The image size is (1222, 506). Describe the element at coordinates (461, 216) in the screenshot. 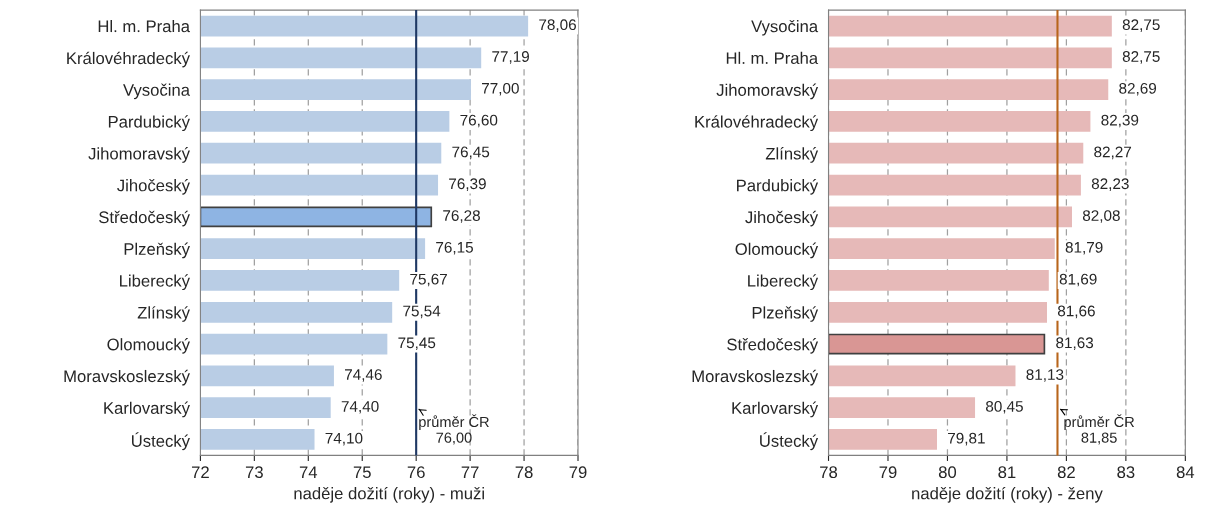

I see `data-label: 76,28` at that location.